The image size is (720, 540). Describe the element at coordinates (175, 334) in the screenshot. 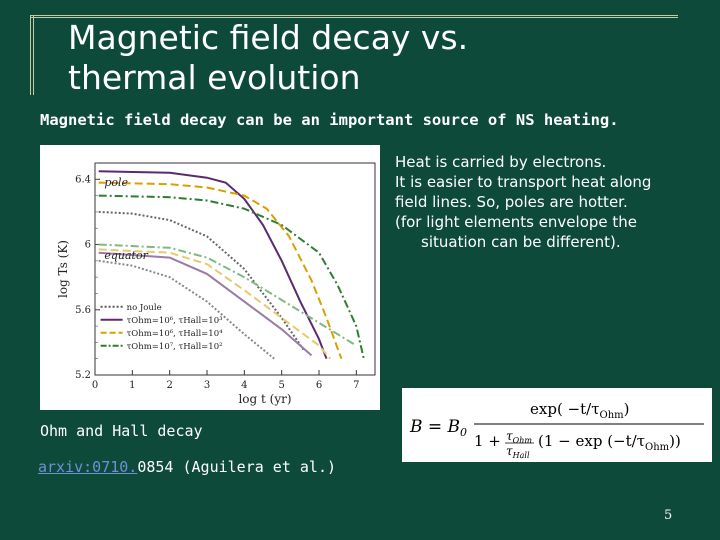

I see `legend-label: τOhm=10⁶, τHall=10⁴` at that location.